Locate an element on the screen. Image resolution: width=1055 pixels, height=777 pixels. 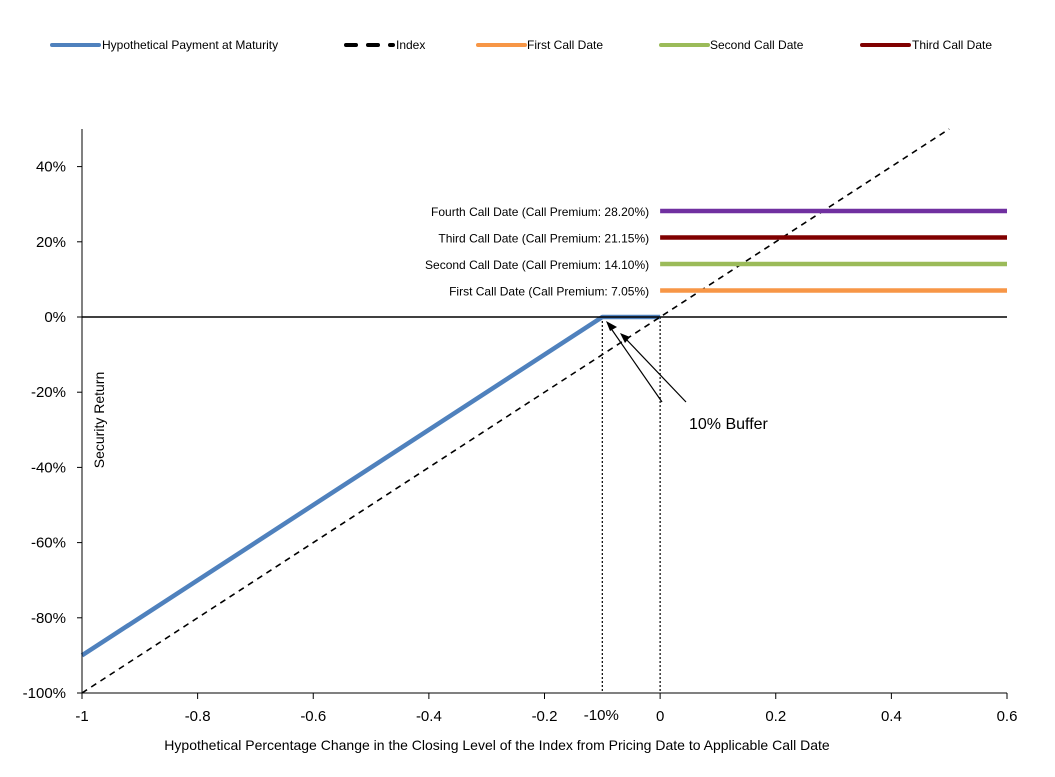
y-tick-label: -100% is located at coordinates (44, 693).